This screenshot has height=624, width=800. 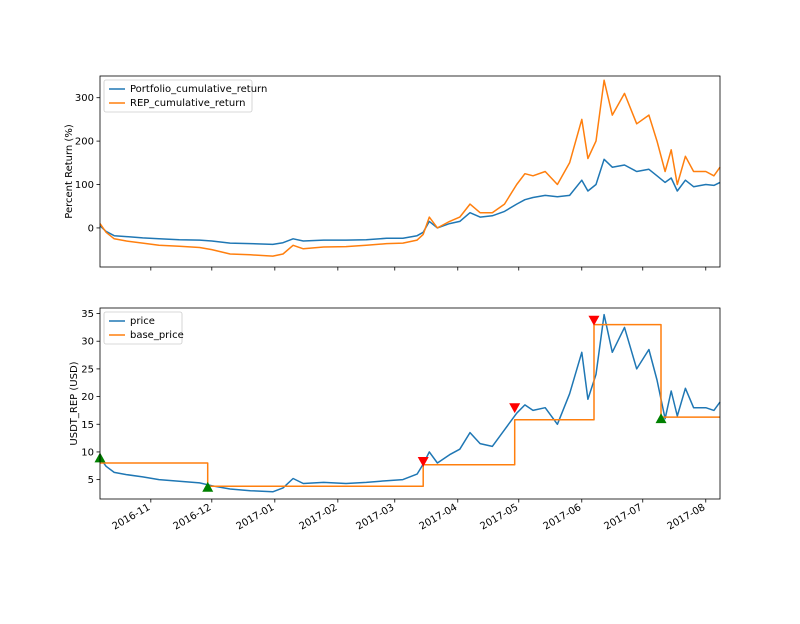 I want to click on return-x-ticks, so click(x=428, y=269).